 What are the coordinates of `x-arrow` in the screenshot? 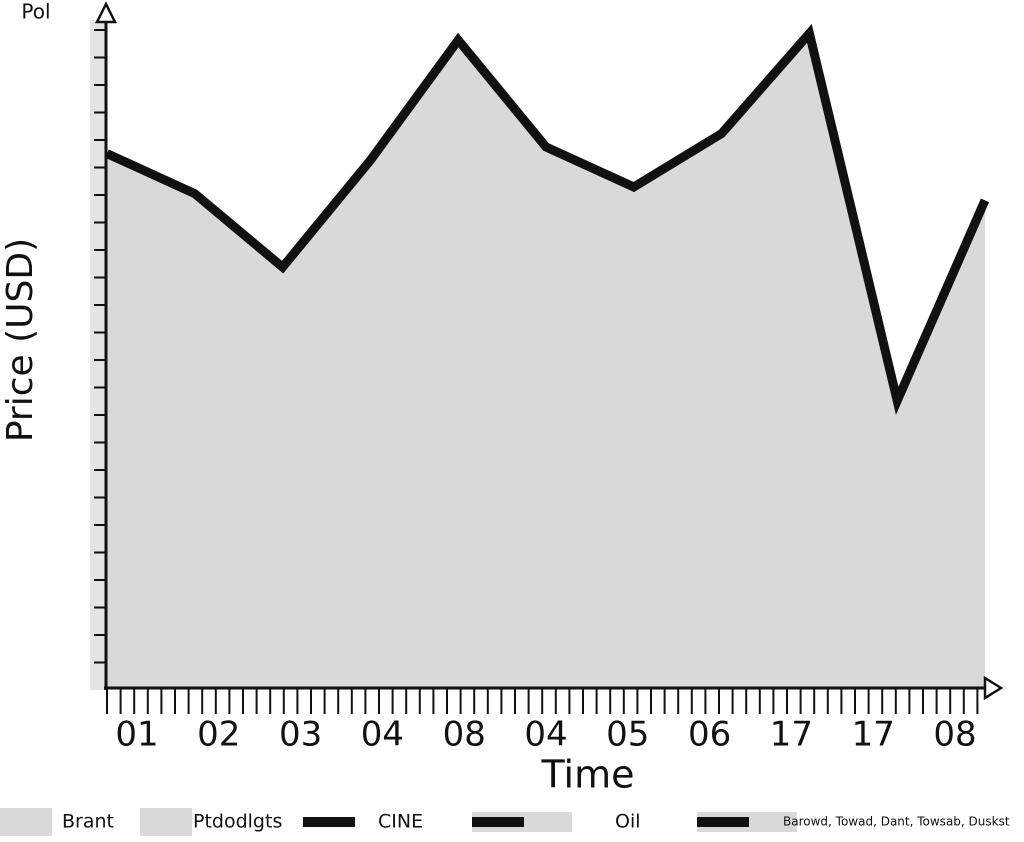 It's located at (993, 688).